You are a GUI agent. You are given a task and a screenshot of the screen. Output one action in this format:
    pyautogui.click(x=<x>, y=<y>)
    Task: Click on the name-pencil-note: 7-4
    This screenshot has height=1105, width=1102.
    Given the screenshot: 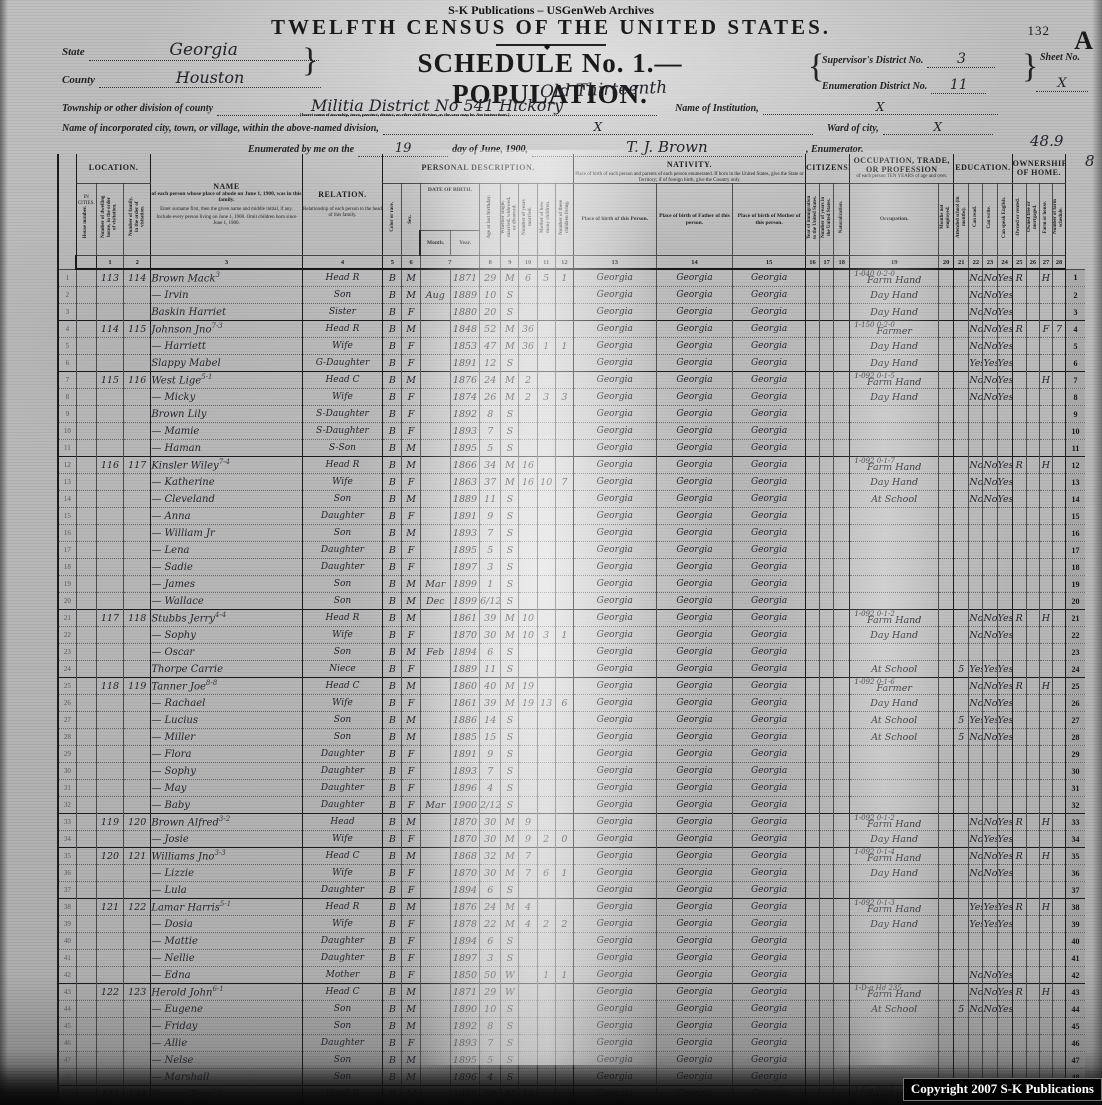 What is the action you would take?
    pyautogui.click(x=224, y=462)
    